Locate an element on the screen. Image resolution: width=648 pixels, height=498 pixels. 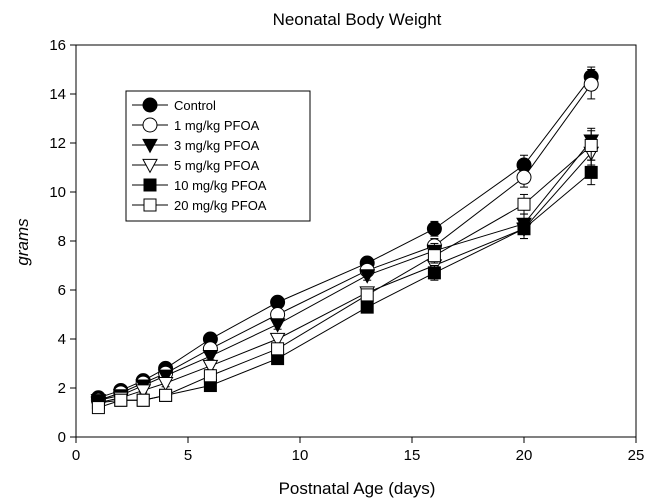
legend-item: 10 mg/kg PFOA is located at coordinates (199, 185).